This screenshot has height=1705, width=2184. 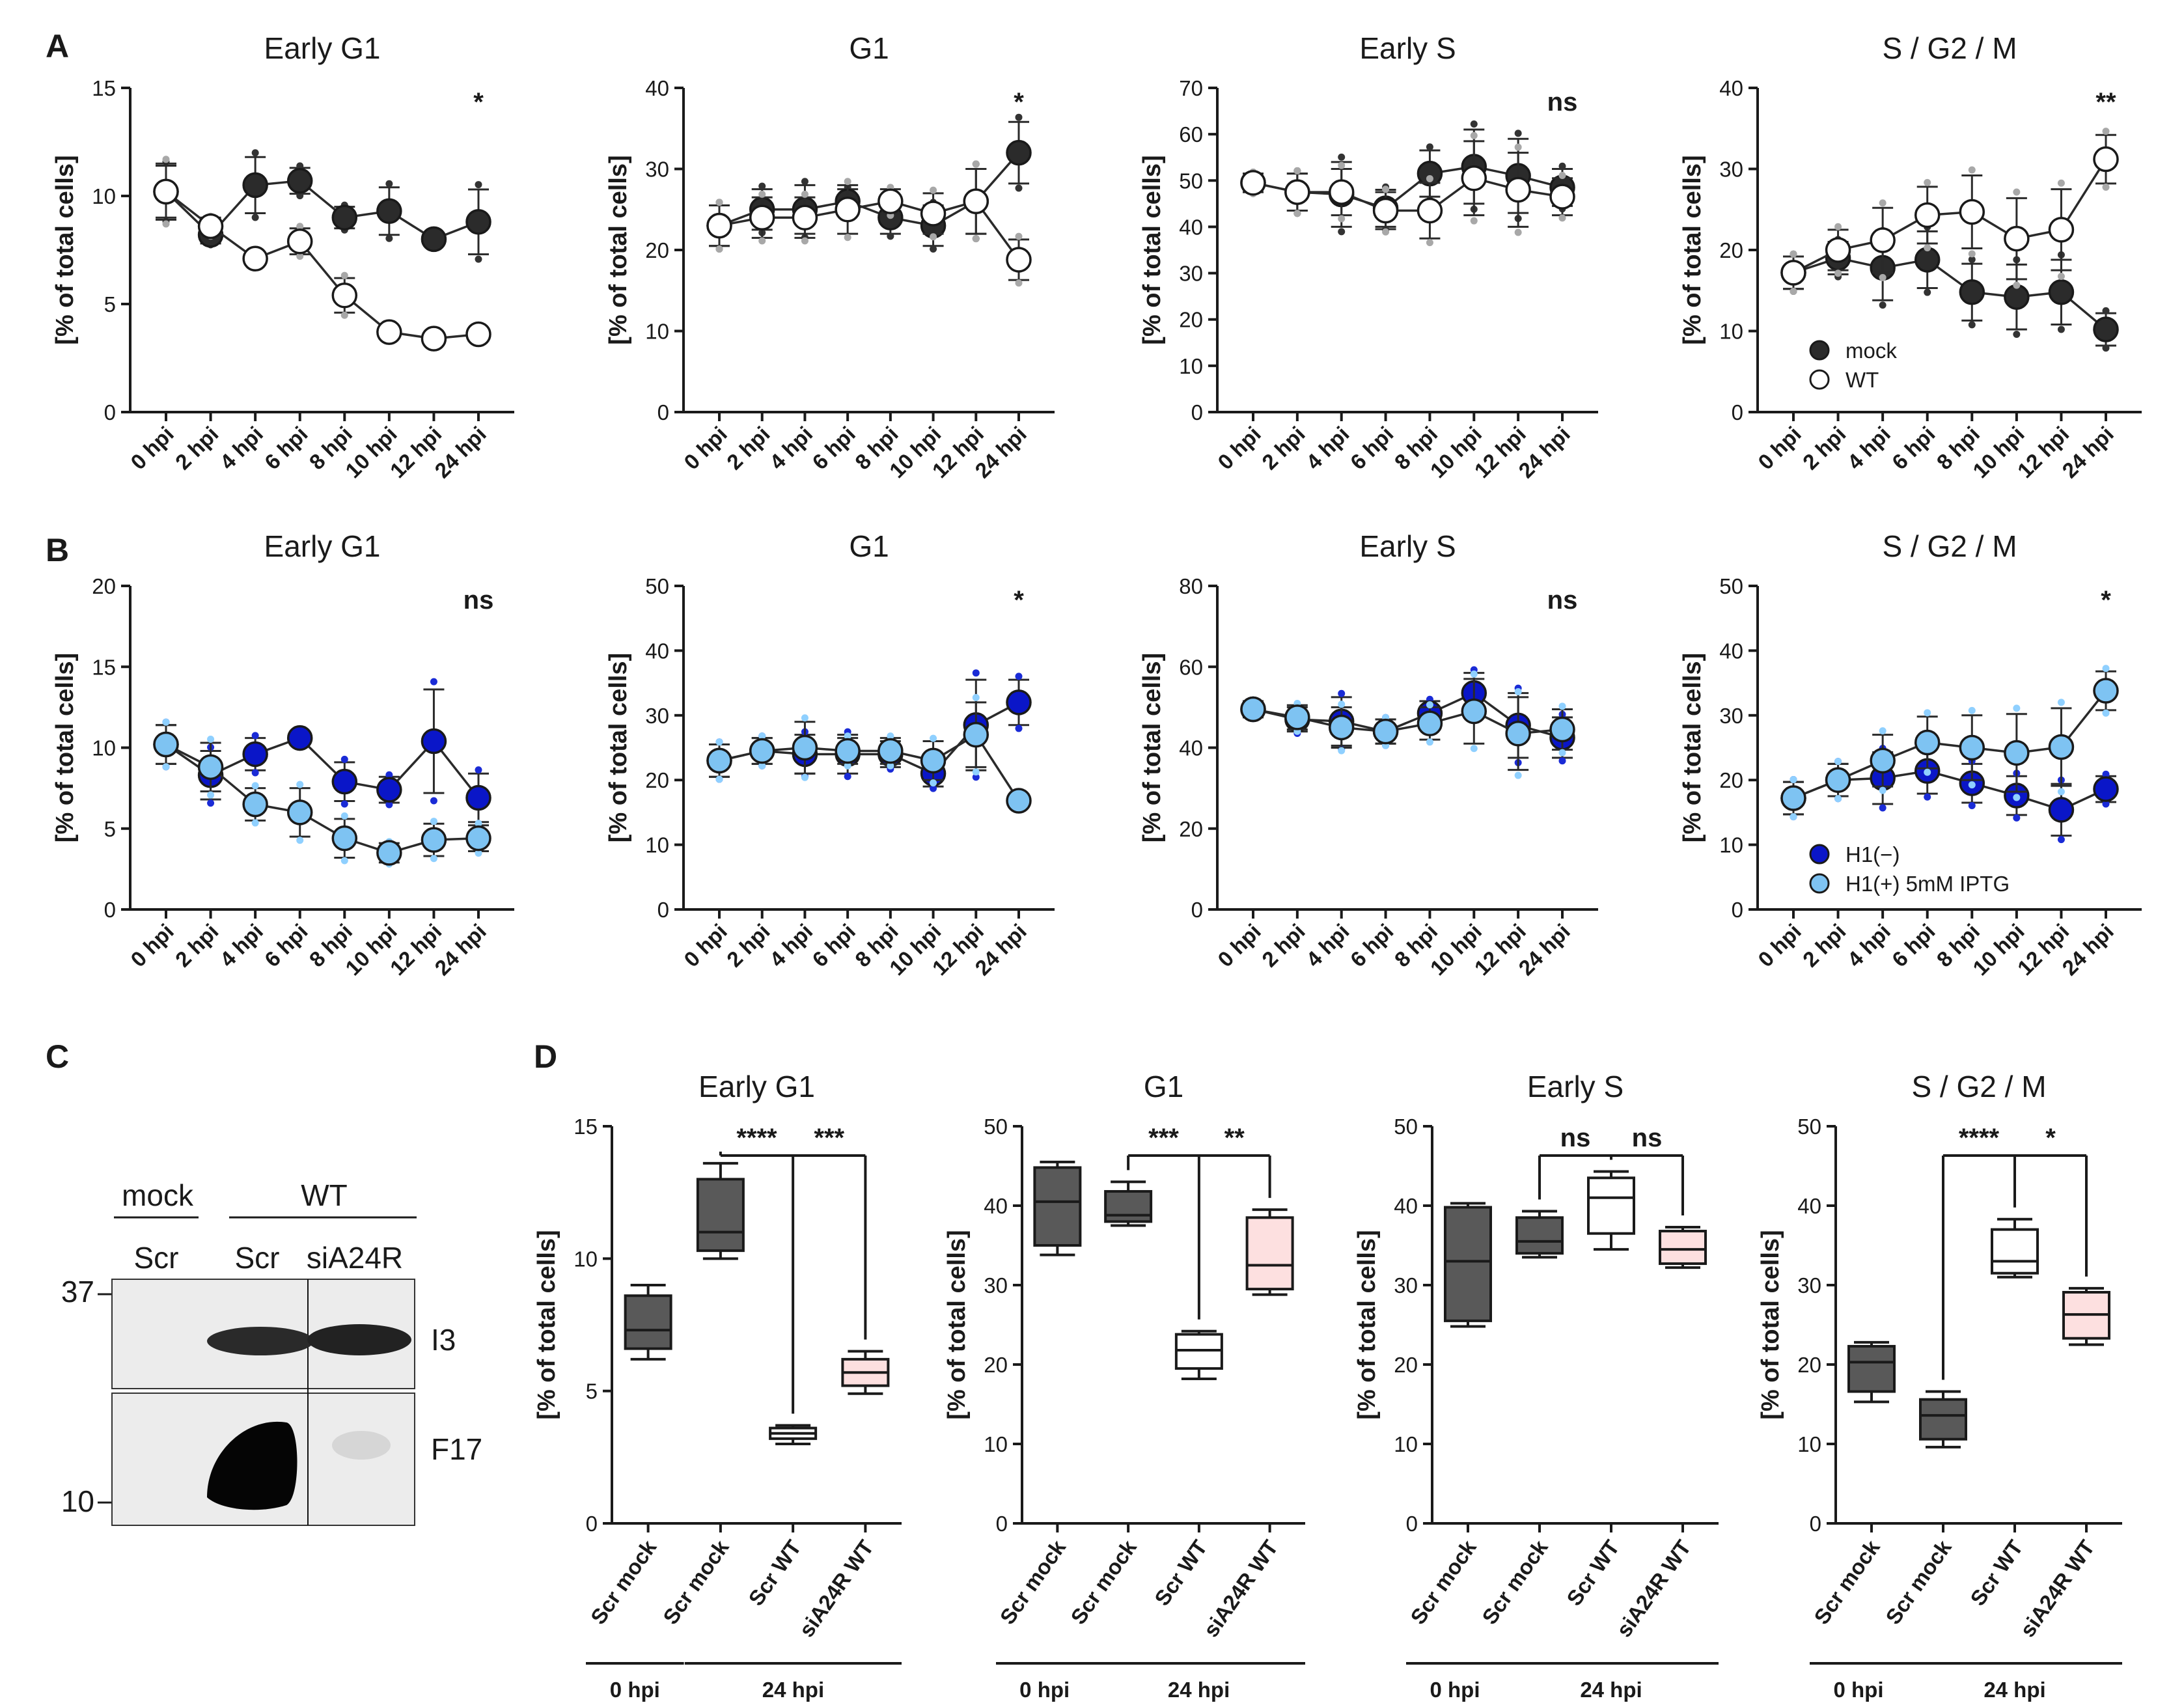 What do you see at coordinates (1927, 884) in the screenshot?
I see `legend-label-b4-1: H1(+) 5mM IPTG` at bounding box center [1927, 884].